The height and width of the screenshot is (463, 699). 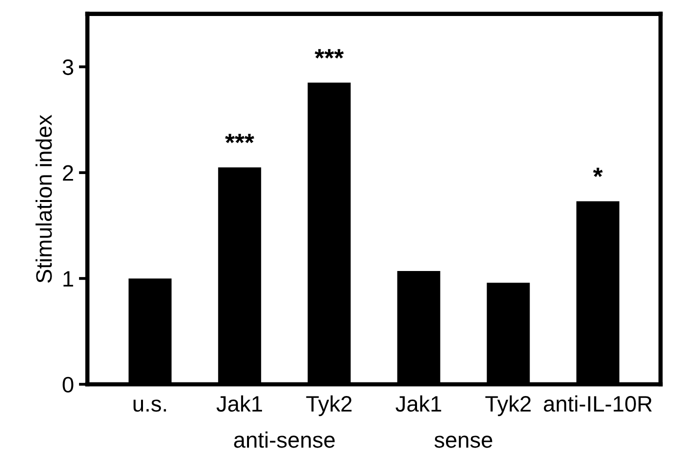 What do you see at coordinates (68, 67) in the screenshot?
I see `y-tick-label: 3` at bounding box center [68, 67].